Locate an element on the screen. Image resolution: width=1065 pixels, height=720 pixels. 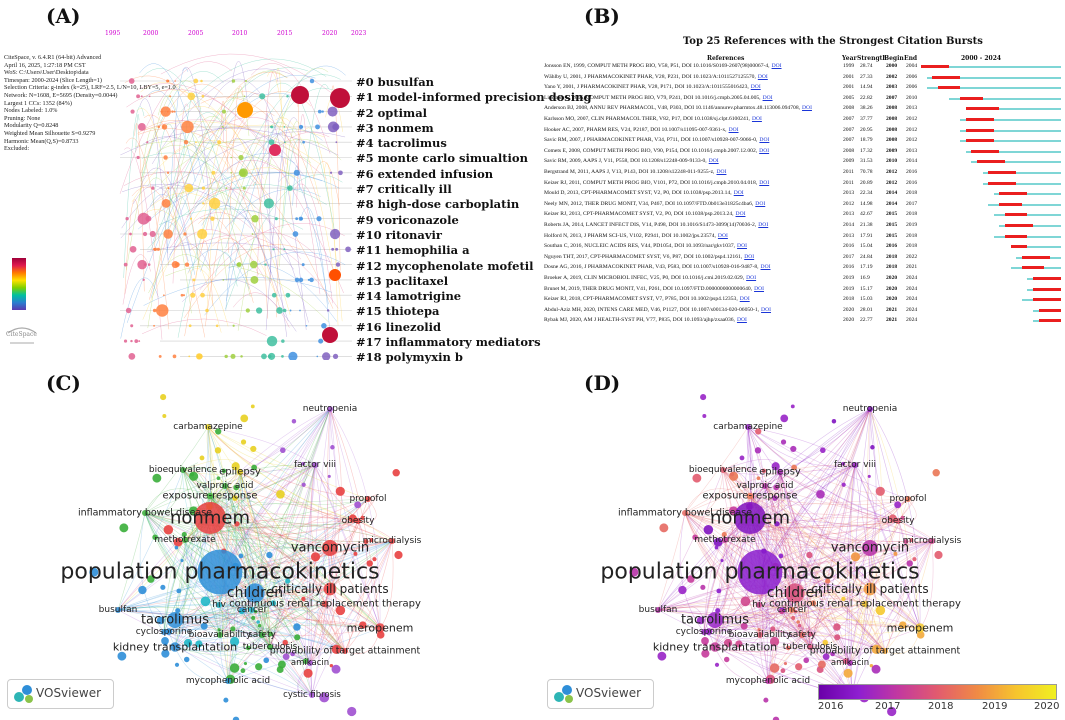
burst-interval is located at coordinates (985, 151).